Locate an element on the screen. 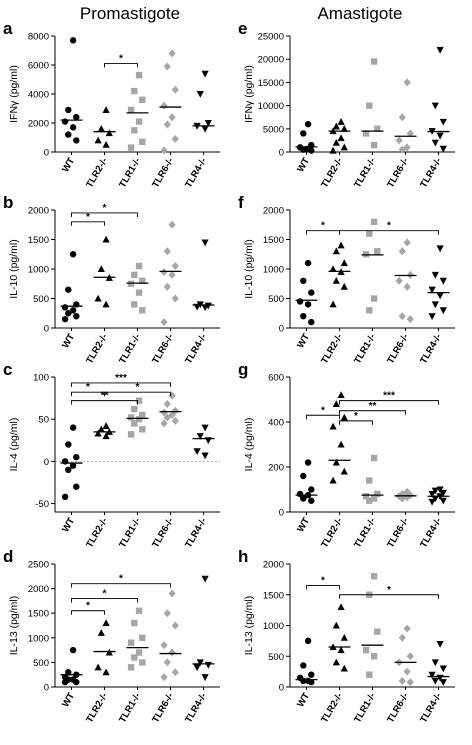  panel-letter: d is located at coordinates (8, 556).